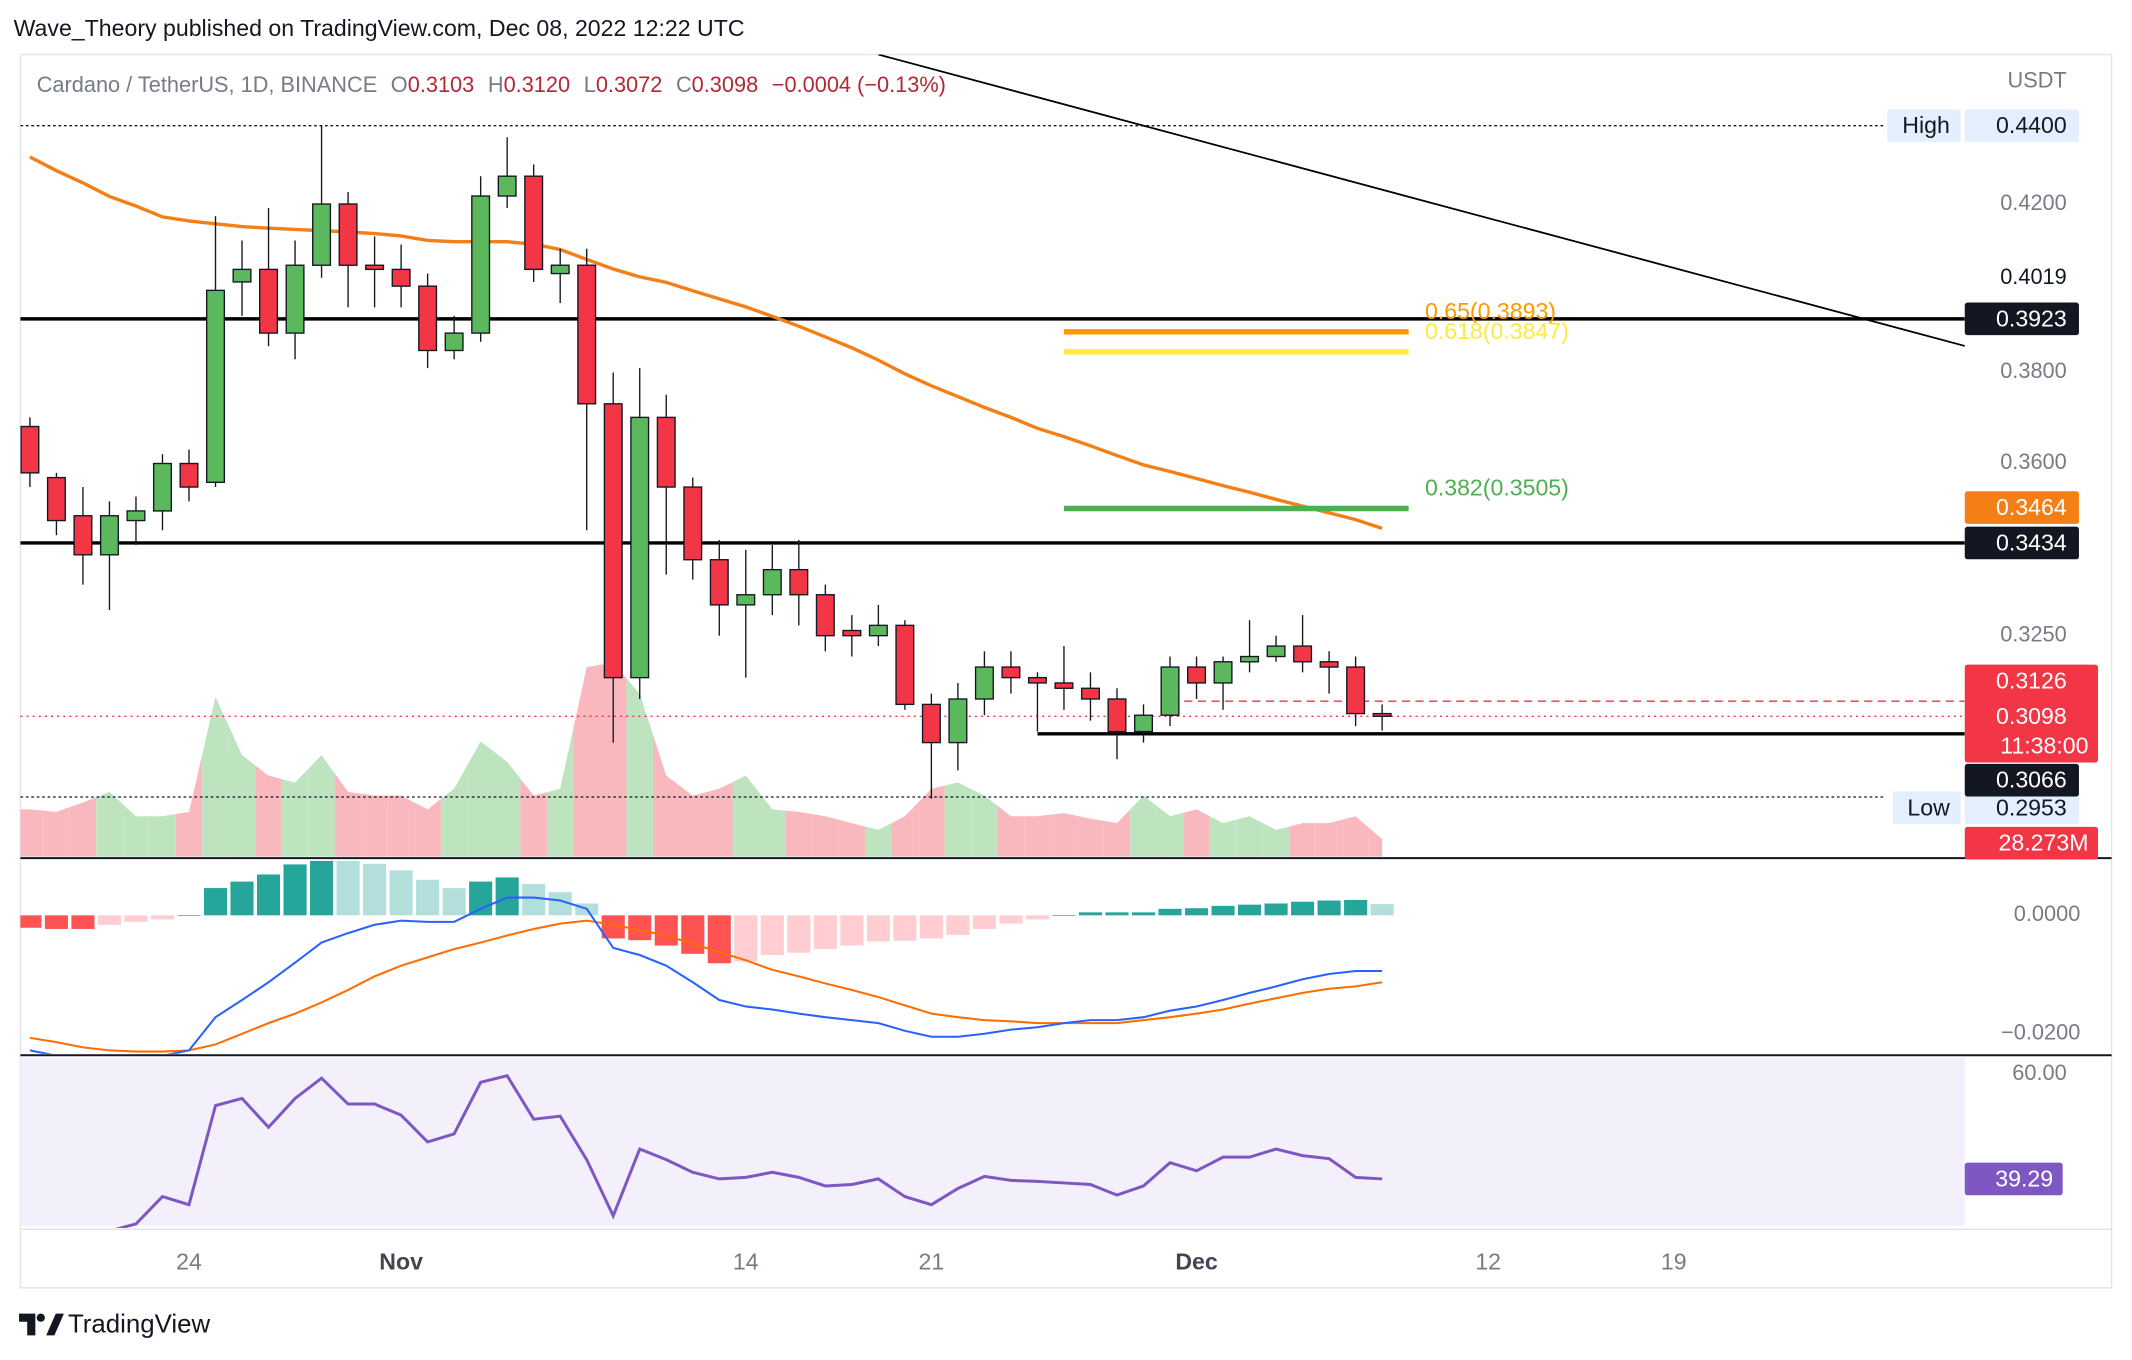 The image size is (2132, 1360). I want to click on signal-line, so click(706, 986).